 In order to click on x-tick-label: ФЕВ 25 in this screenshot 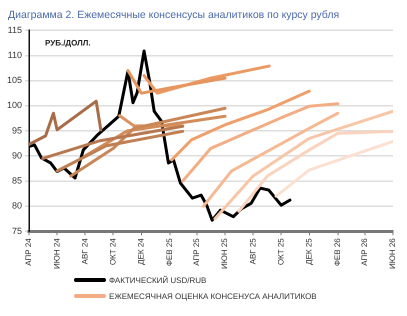, I will do `click(169, 252)`.